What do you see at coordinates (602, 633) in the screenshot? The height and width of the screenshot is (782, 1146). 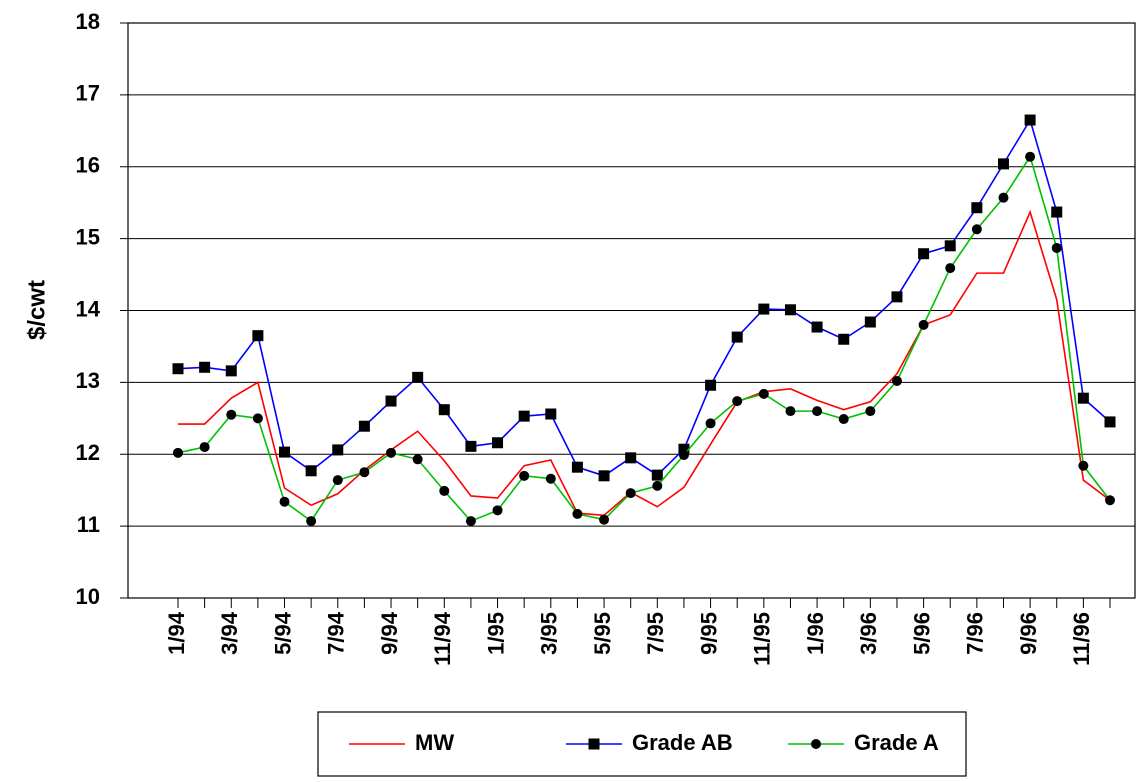 I see `x-tick-label: 5/95` at bounding box center [602, 633].